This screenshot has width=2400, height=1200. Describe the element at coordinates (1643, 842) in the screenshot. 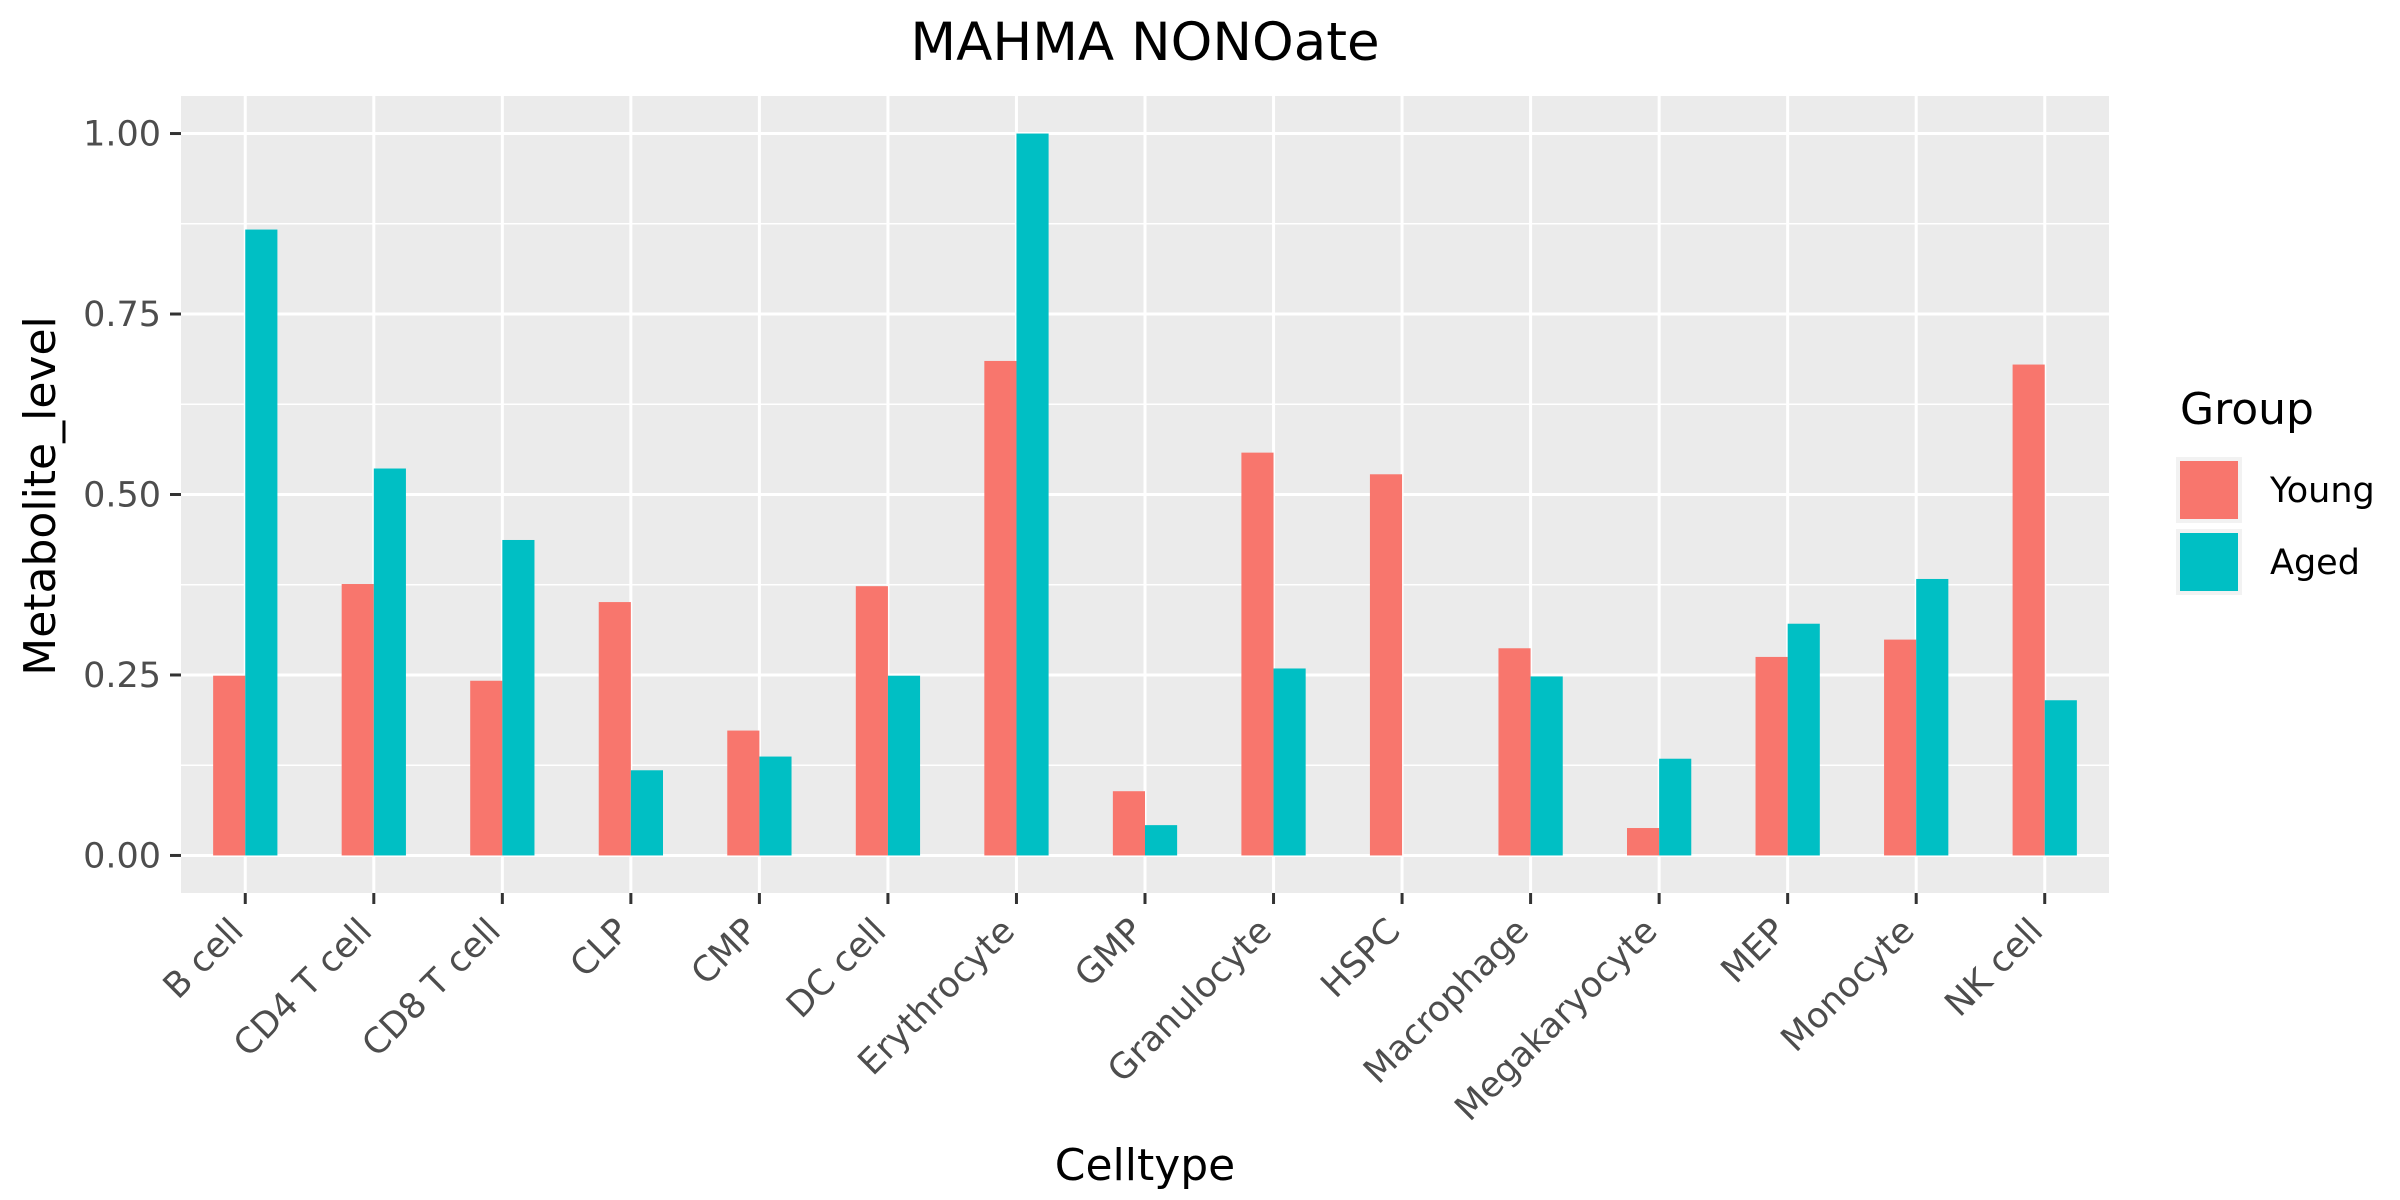

I see `bar-young-megakaryocyte` at that location.